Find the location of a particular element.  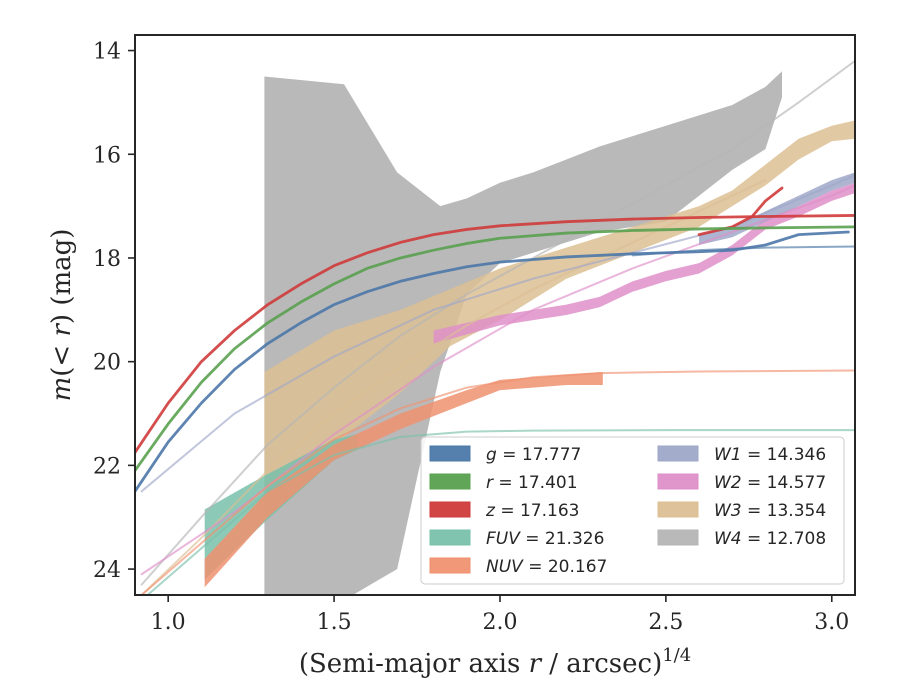

x-axis-label: (Semi-major axis r / arcsec)1/4 is located at coordinates (495, 662).